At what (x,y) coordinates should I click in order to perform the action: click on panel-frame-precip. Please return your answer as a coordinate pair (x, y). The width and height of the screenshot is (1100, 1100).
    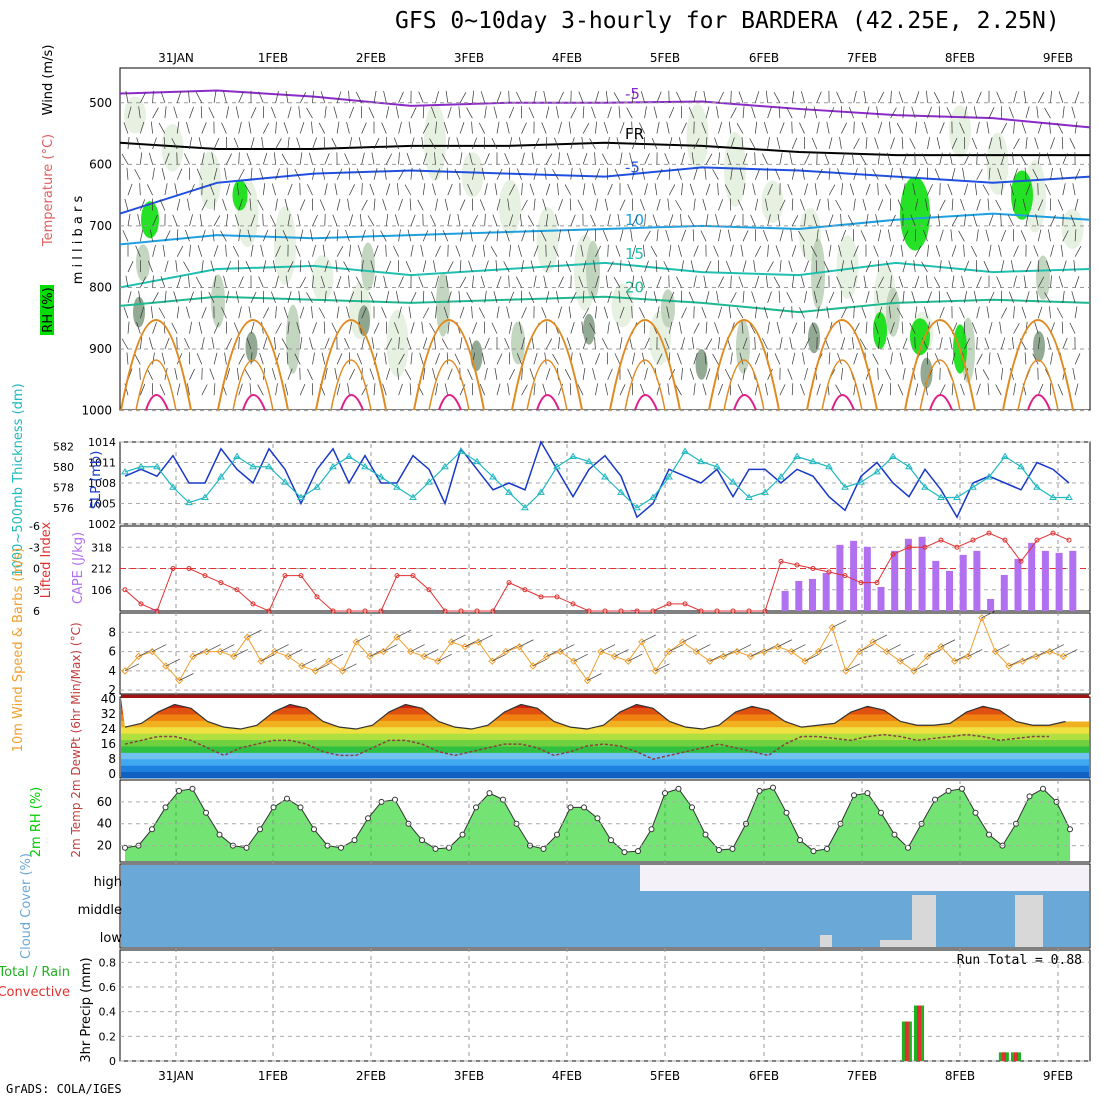
    Looking at the image, I should click on (605, 1005).